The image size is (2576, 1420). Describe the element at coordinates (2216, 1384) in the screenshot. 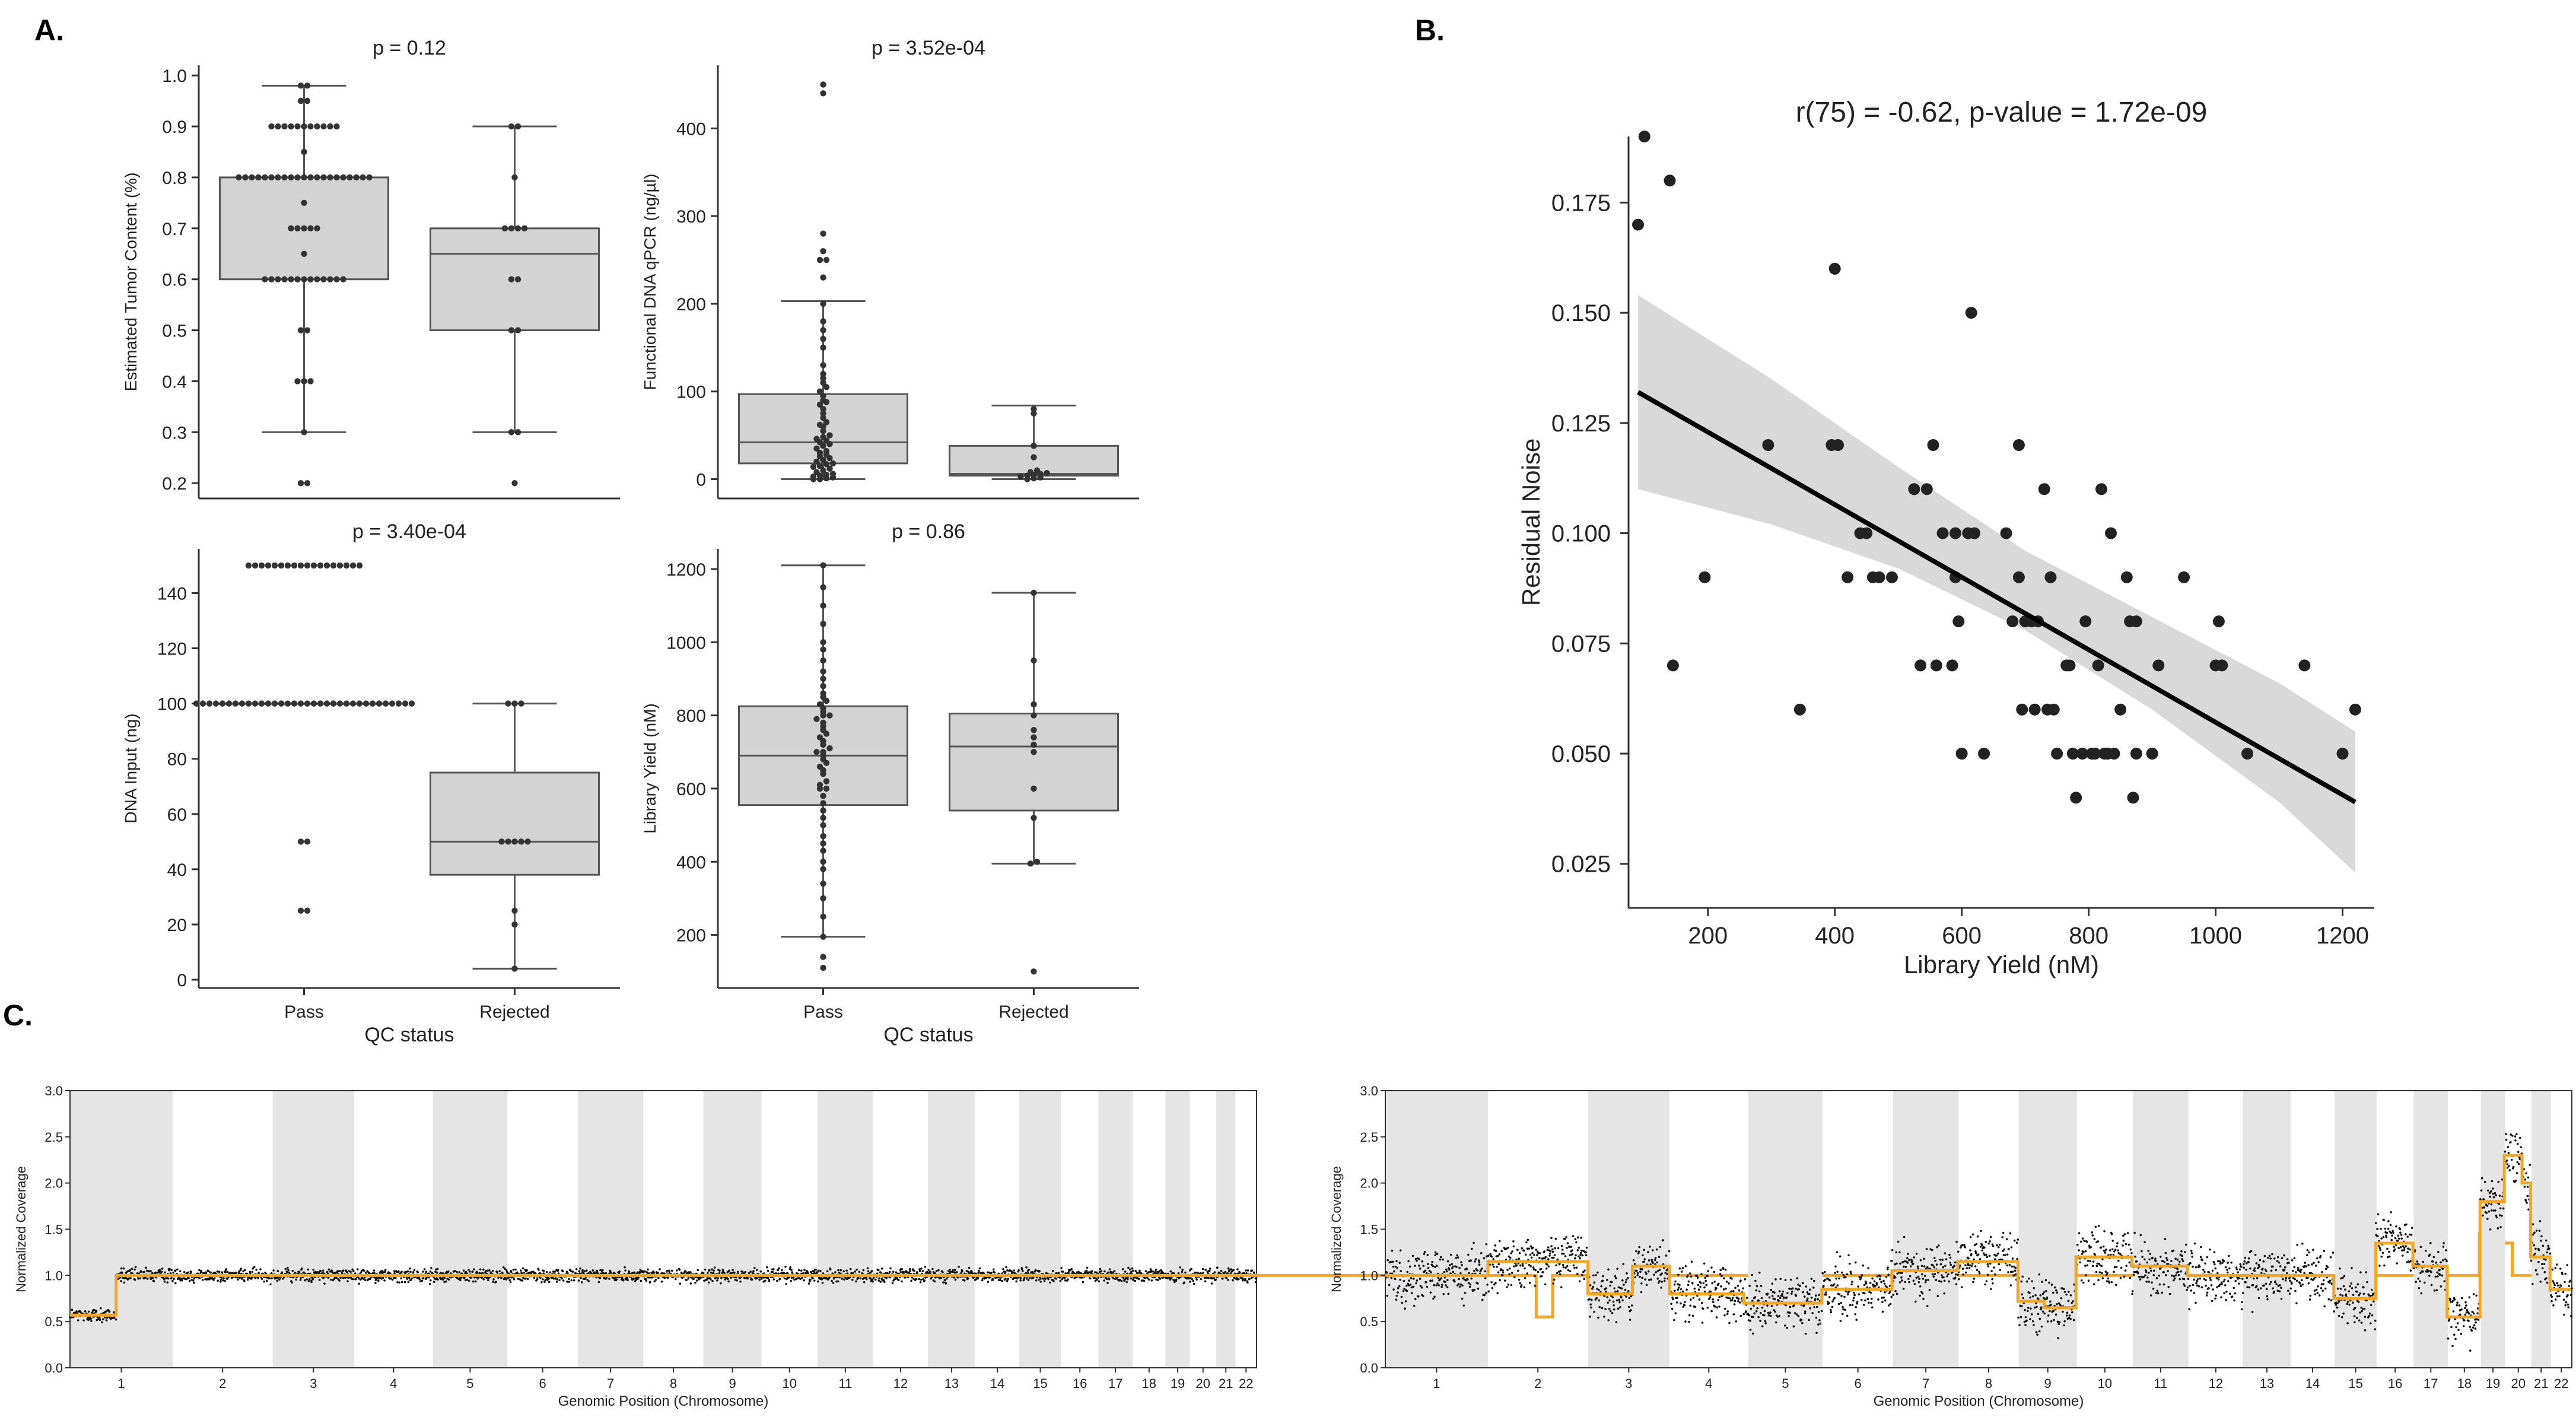

I see `chromosome-label: 12` at that location.